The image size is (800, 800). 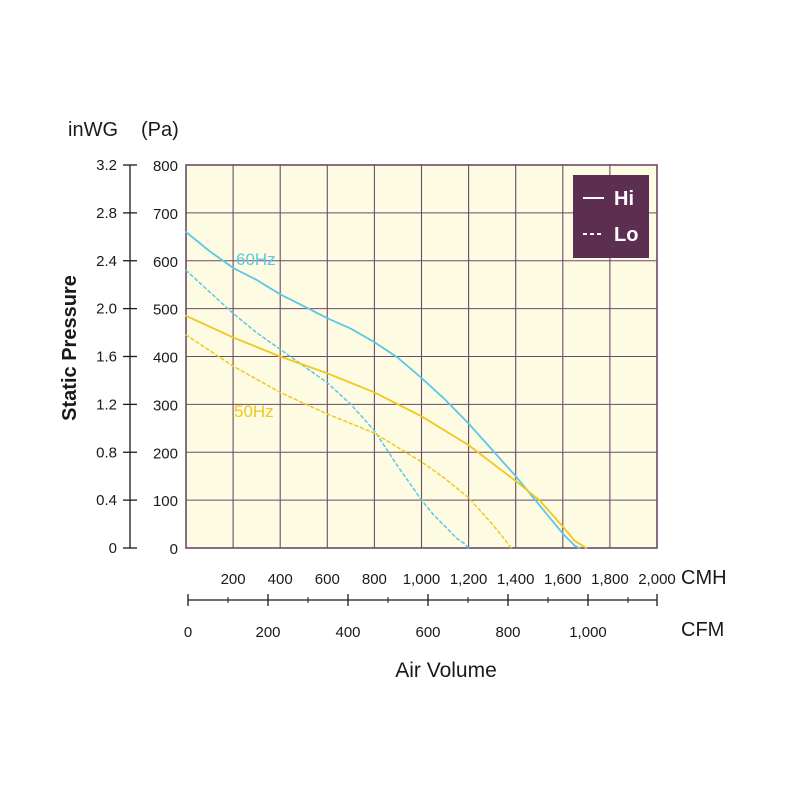 I want to click on inwg-unit-label: inWG, so click(x=93, y=130).